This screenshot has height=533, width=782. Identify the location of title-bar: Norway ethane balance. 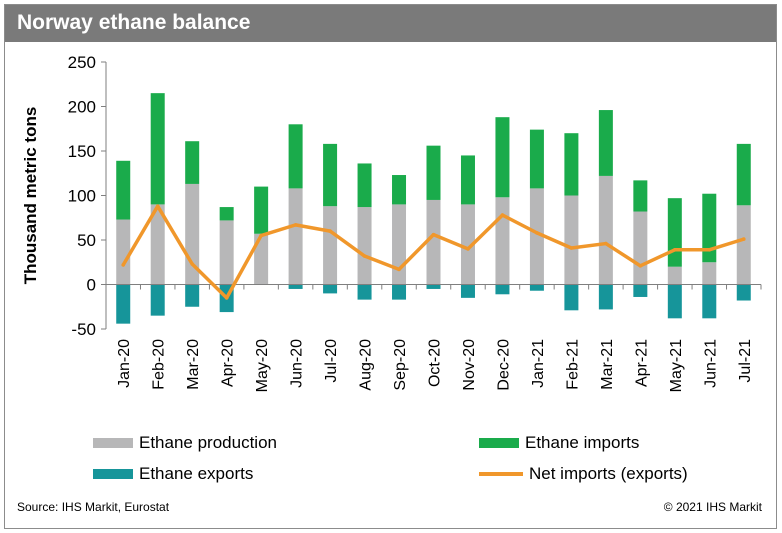
(390, 23).